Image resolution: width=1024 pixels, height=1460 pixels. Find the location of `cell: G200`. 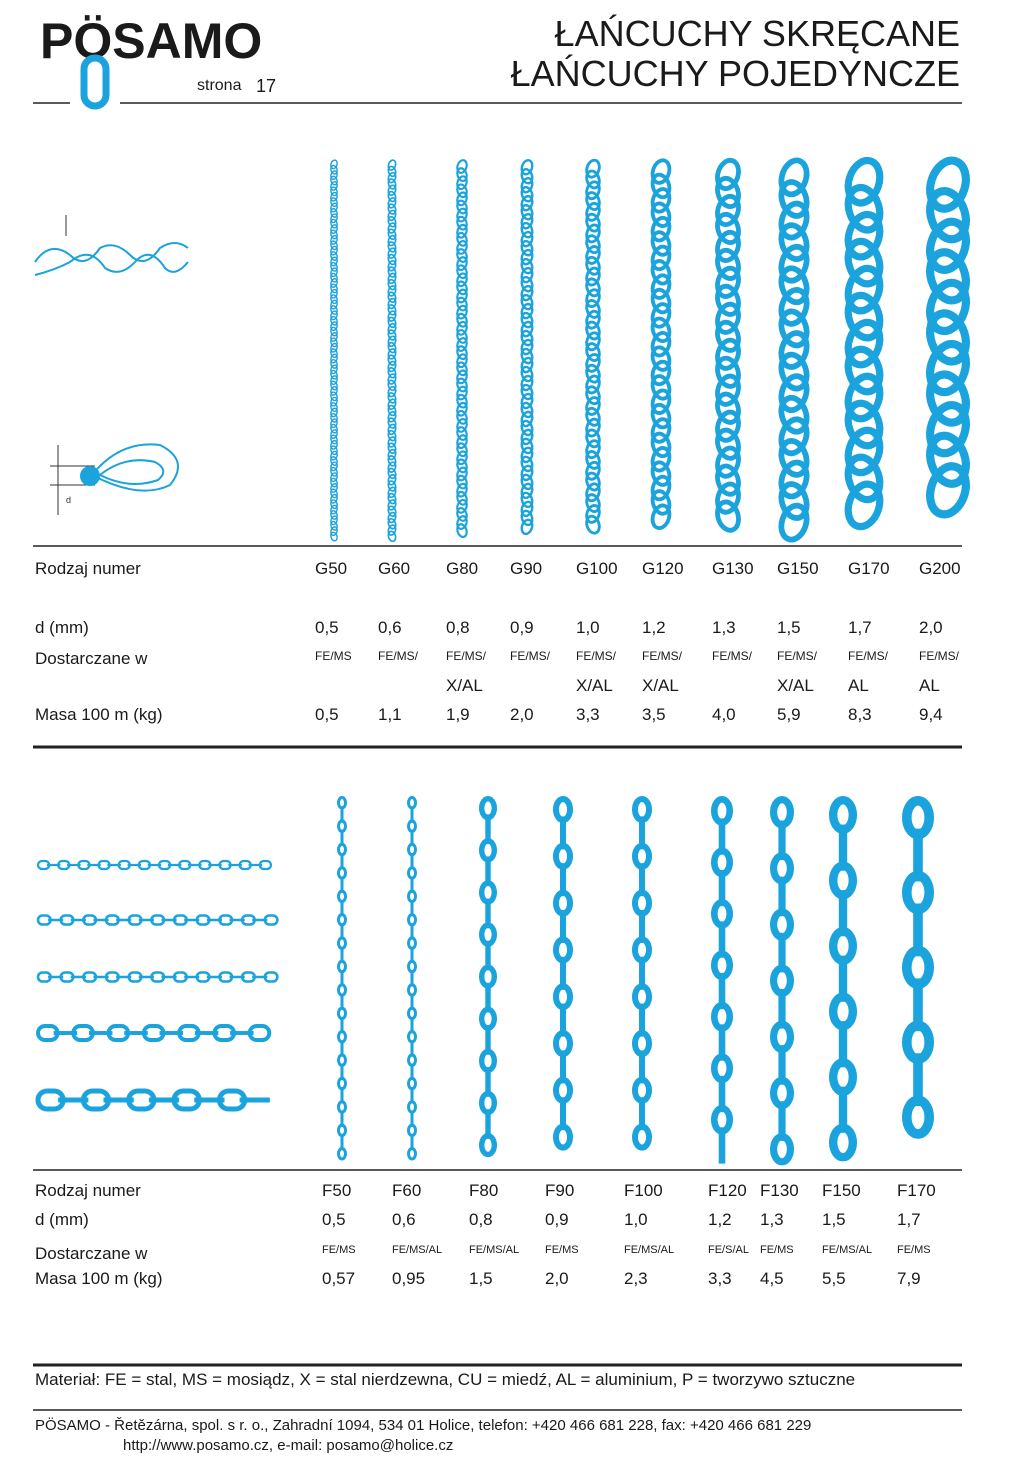

cell: G200 is located at coordinates (940, 568).